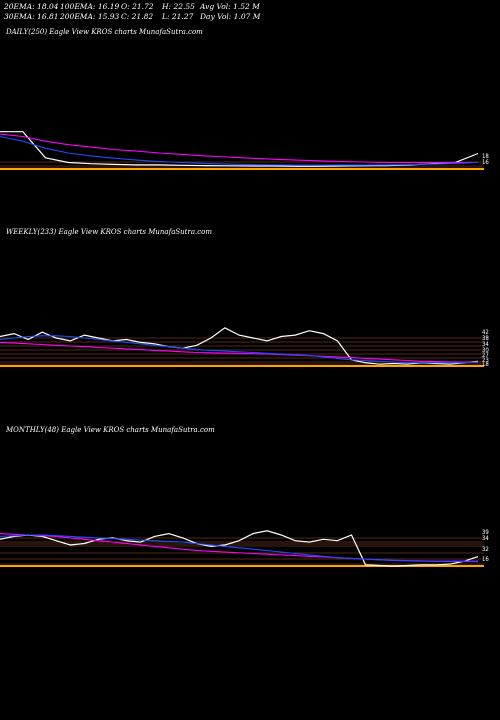  Describe the element at coordinates (485, 355) in the screenshot. I see `y-tick-label: 27` at that location.